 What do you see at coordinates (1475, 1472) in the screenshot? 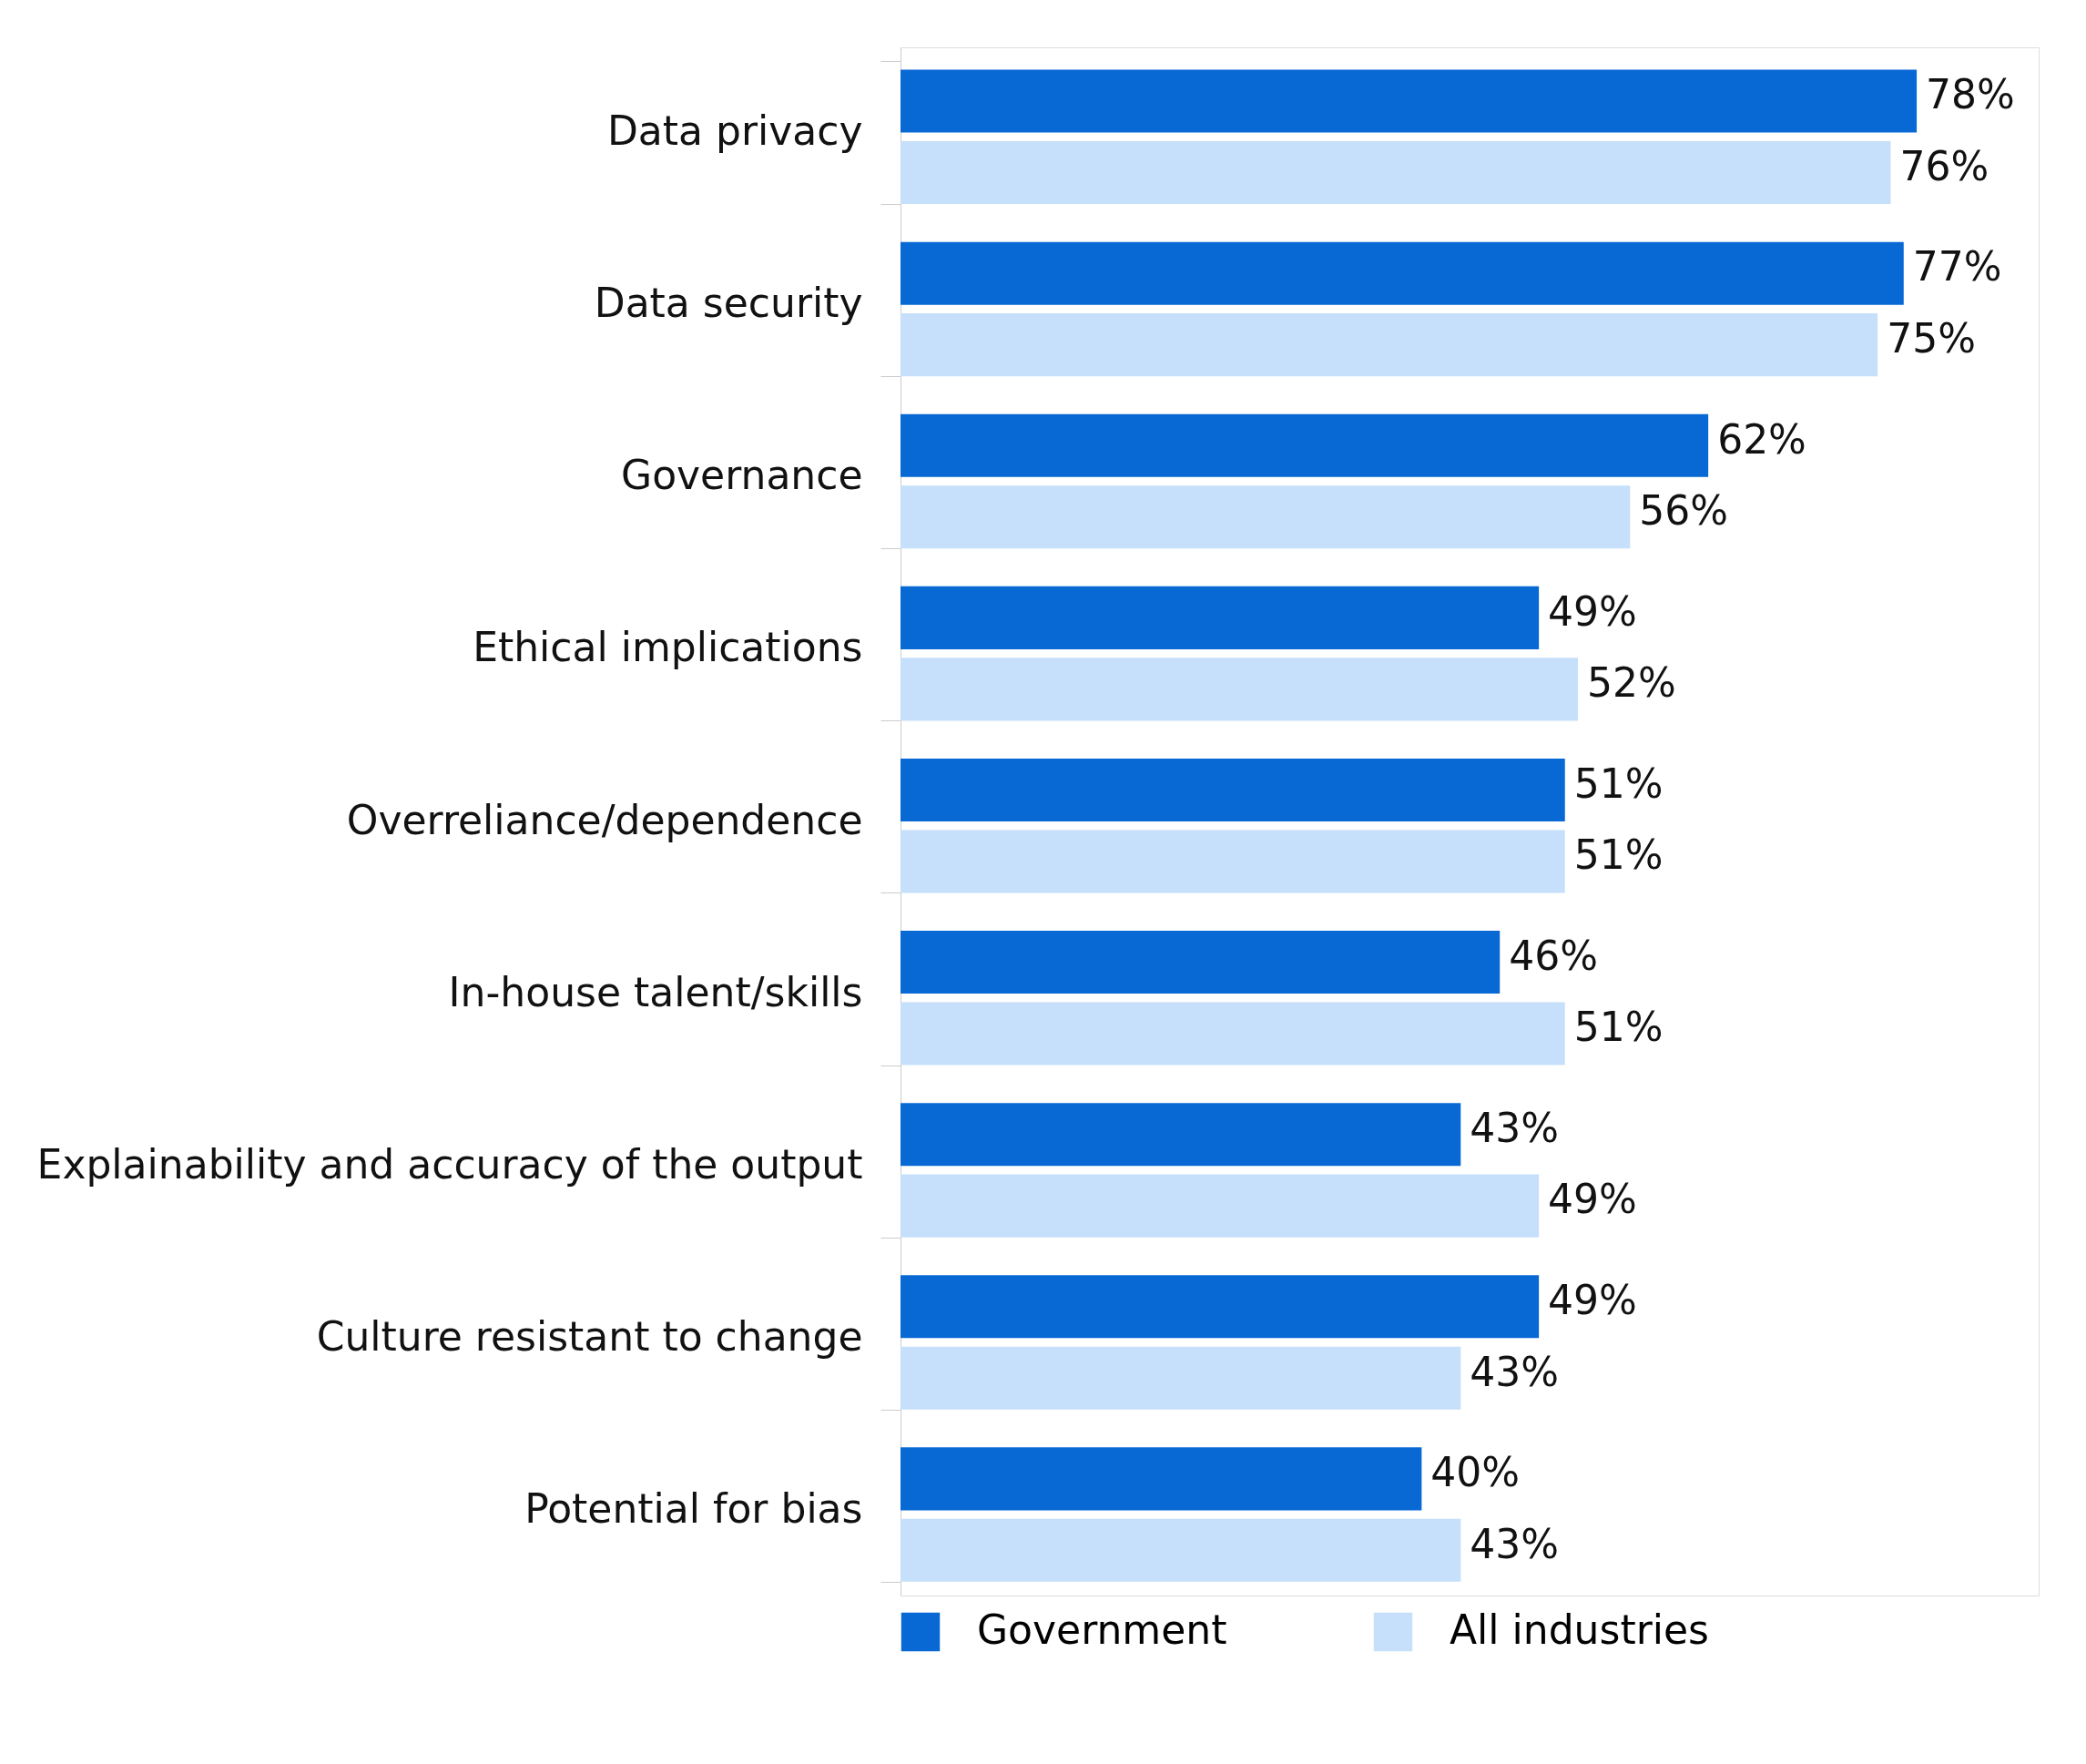
I see `data-label: 40%` at bounding box center [1475, 1472].